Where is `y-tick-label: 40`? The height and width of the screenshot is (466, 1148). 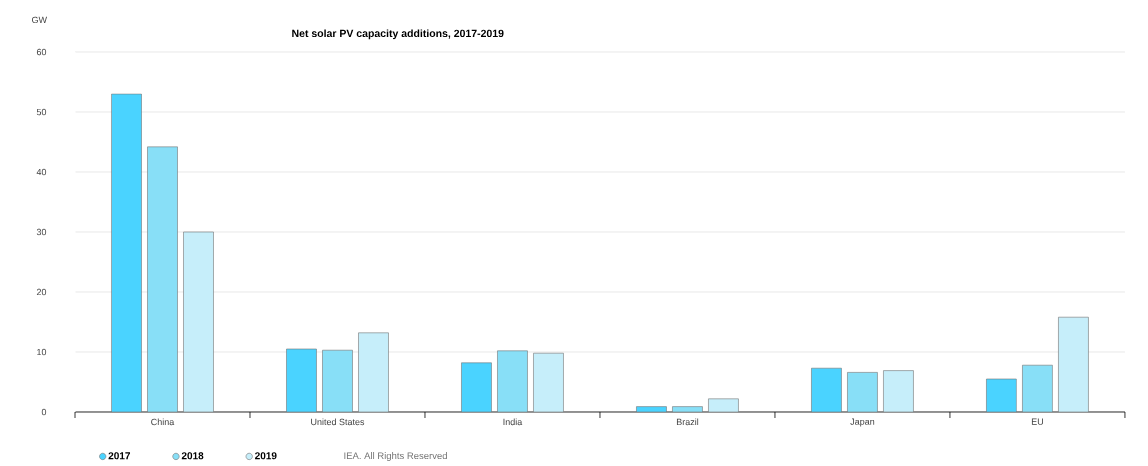
y-tick-label: 40 is located at coordinates (41, 172).